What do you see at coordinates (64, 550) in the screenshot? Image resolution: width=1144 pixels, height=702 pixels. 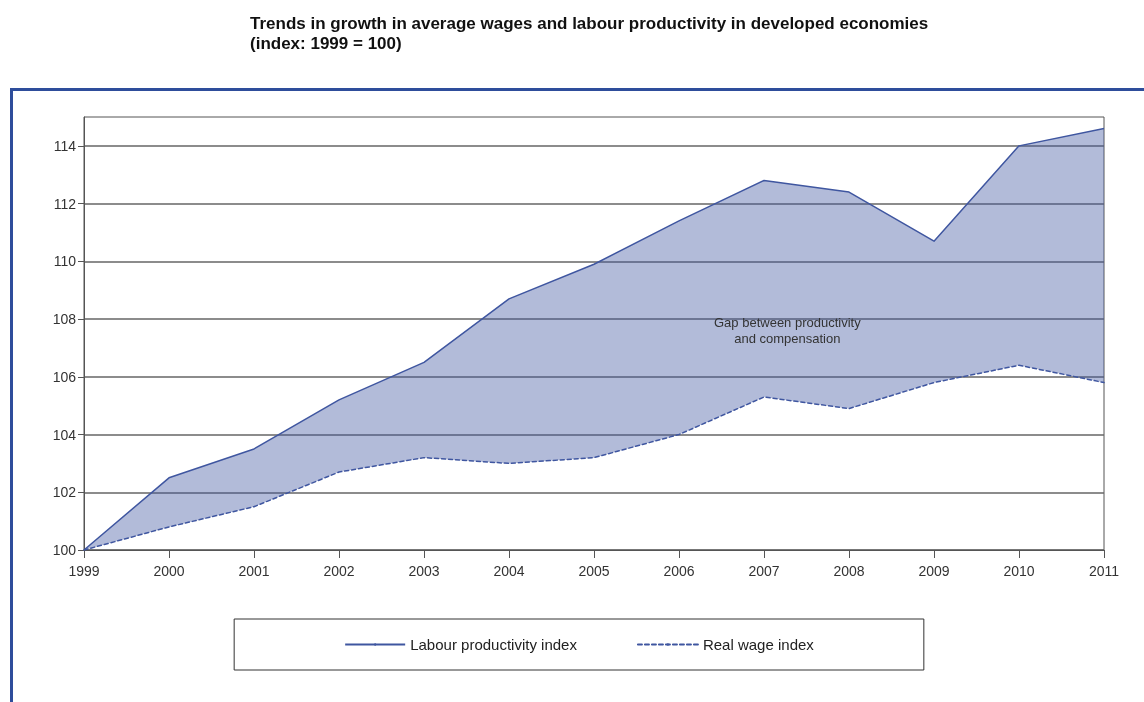 I see `y-tick-label: 100` at bounding box center [64, 550].